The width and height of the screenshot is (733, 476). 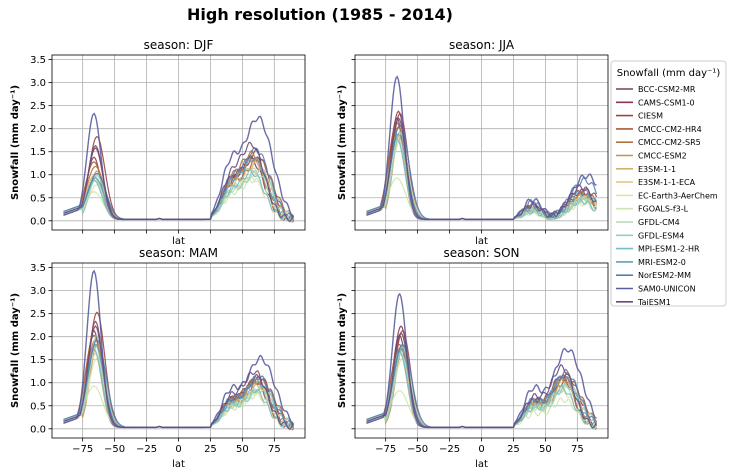 I want to click on legend-entry-label: MRI-ESM2-0, so click(x=662, y=262).